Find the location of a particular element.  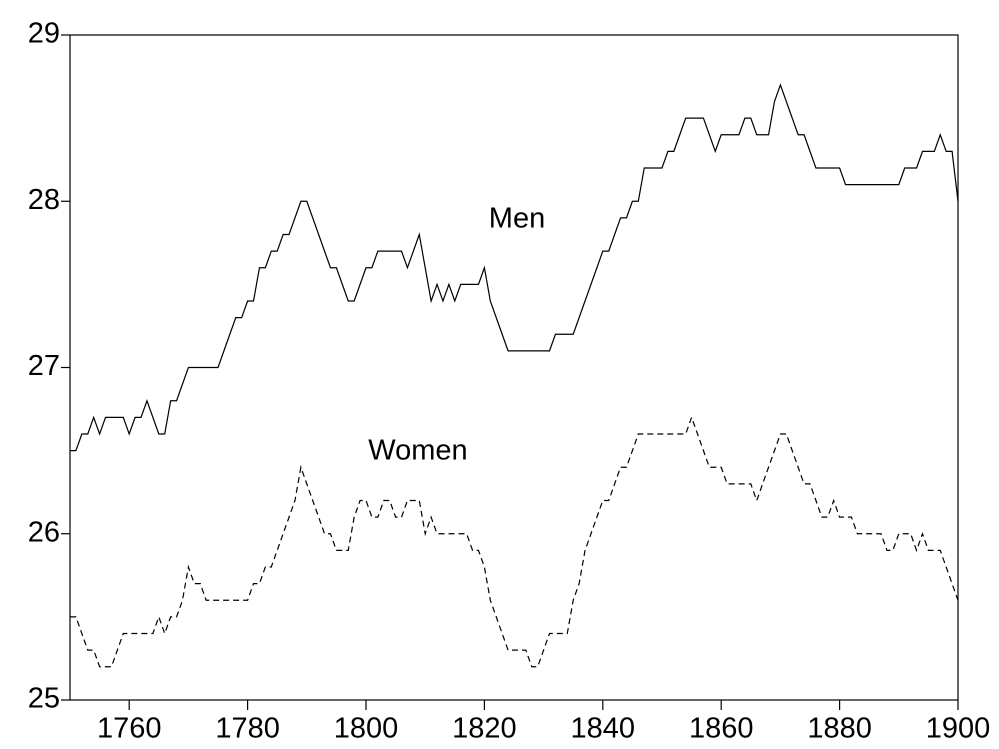

x-tick-label: 1800 is located at coordinates (366, 729).